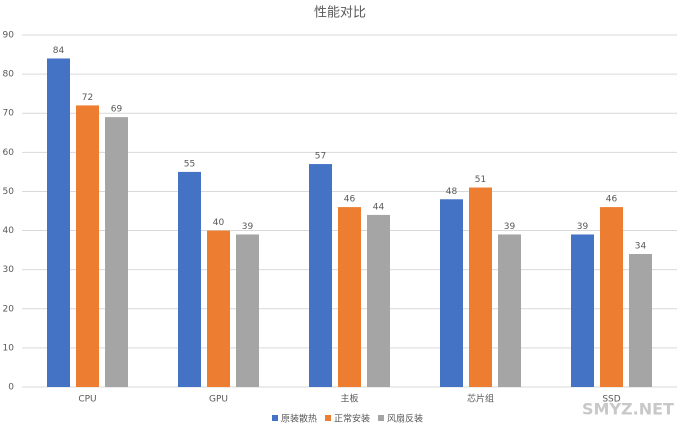 Image resolution: width=680 pixels, height=429 pixels. Describe the element at coordinates (117, 110) in the screenshot. I see `data-label: 69` at that location.